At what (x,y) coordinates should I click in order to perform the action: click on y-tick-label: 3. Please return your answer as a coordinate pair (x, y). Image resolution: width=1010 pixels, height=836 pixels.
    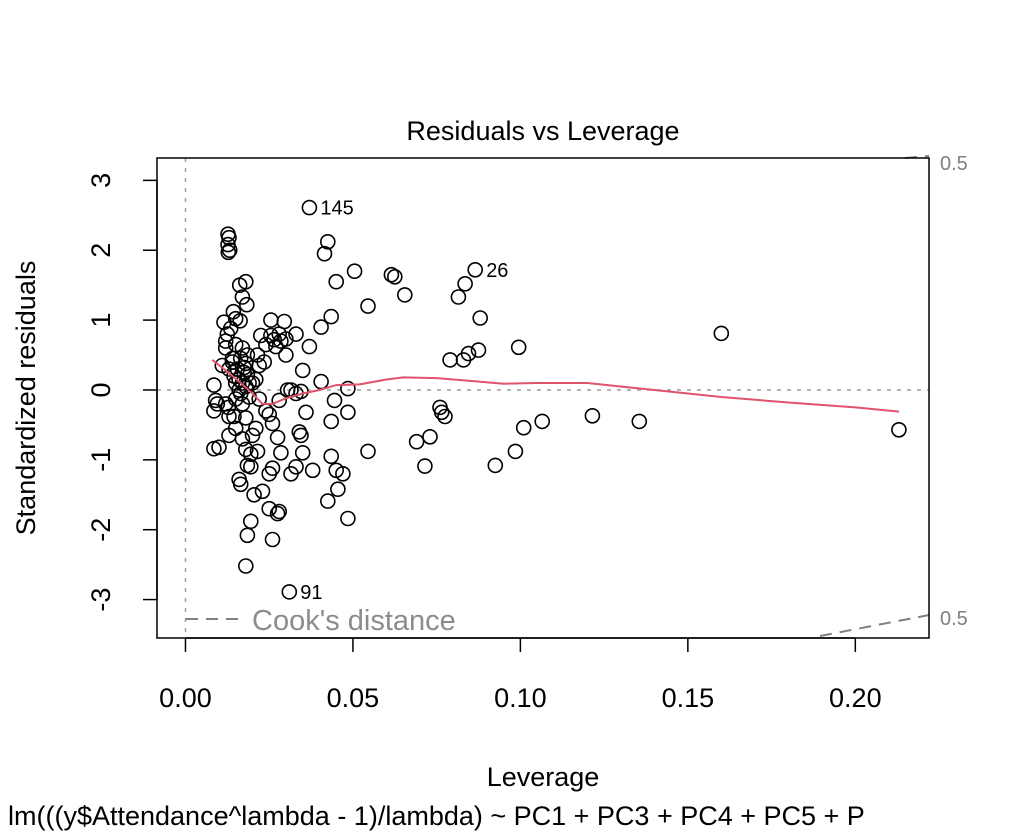
    Looking at the image, I should click on (101, 180).